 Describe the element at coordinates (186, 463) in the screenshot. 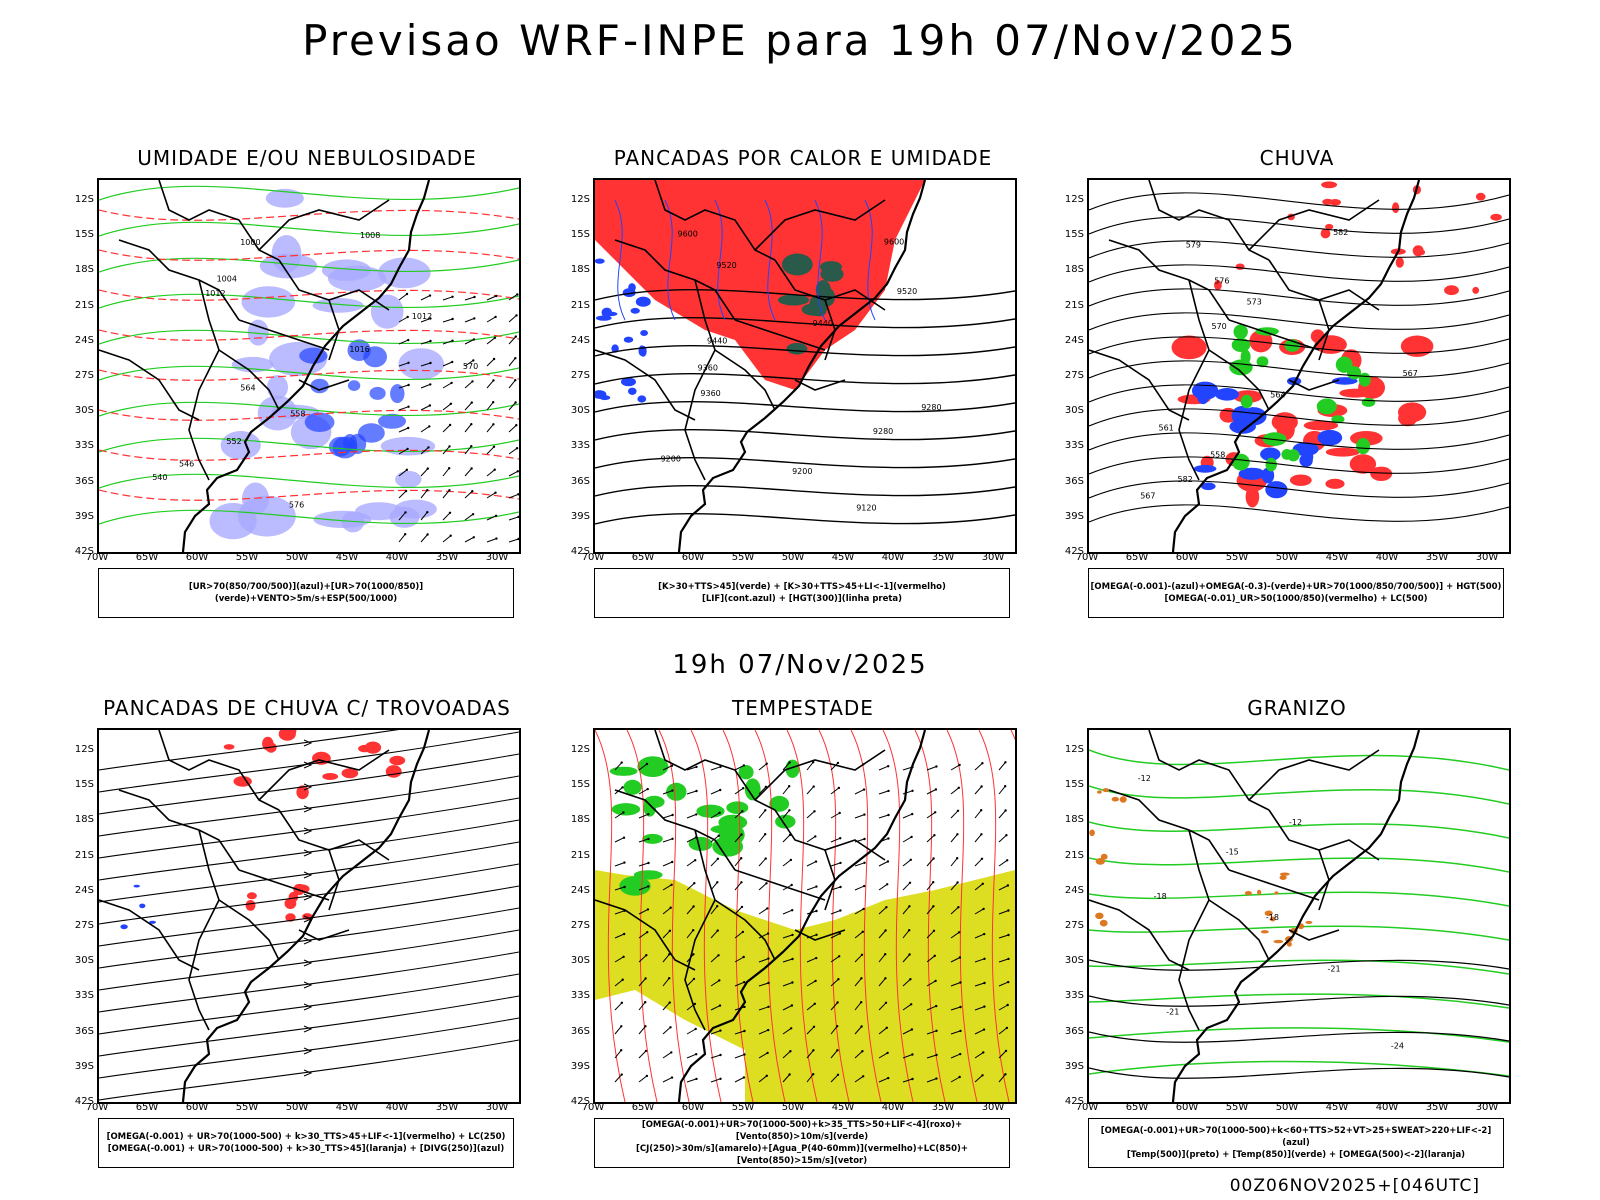

I see `contour-label: 546` at that location.